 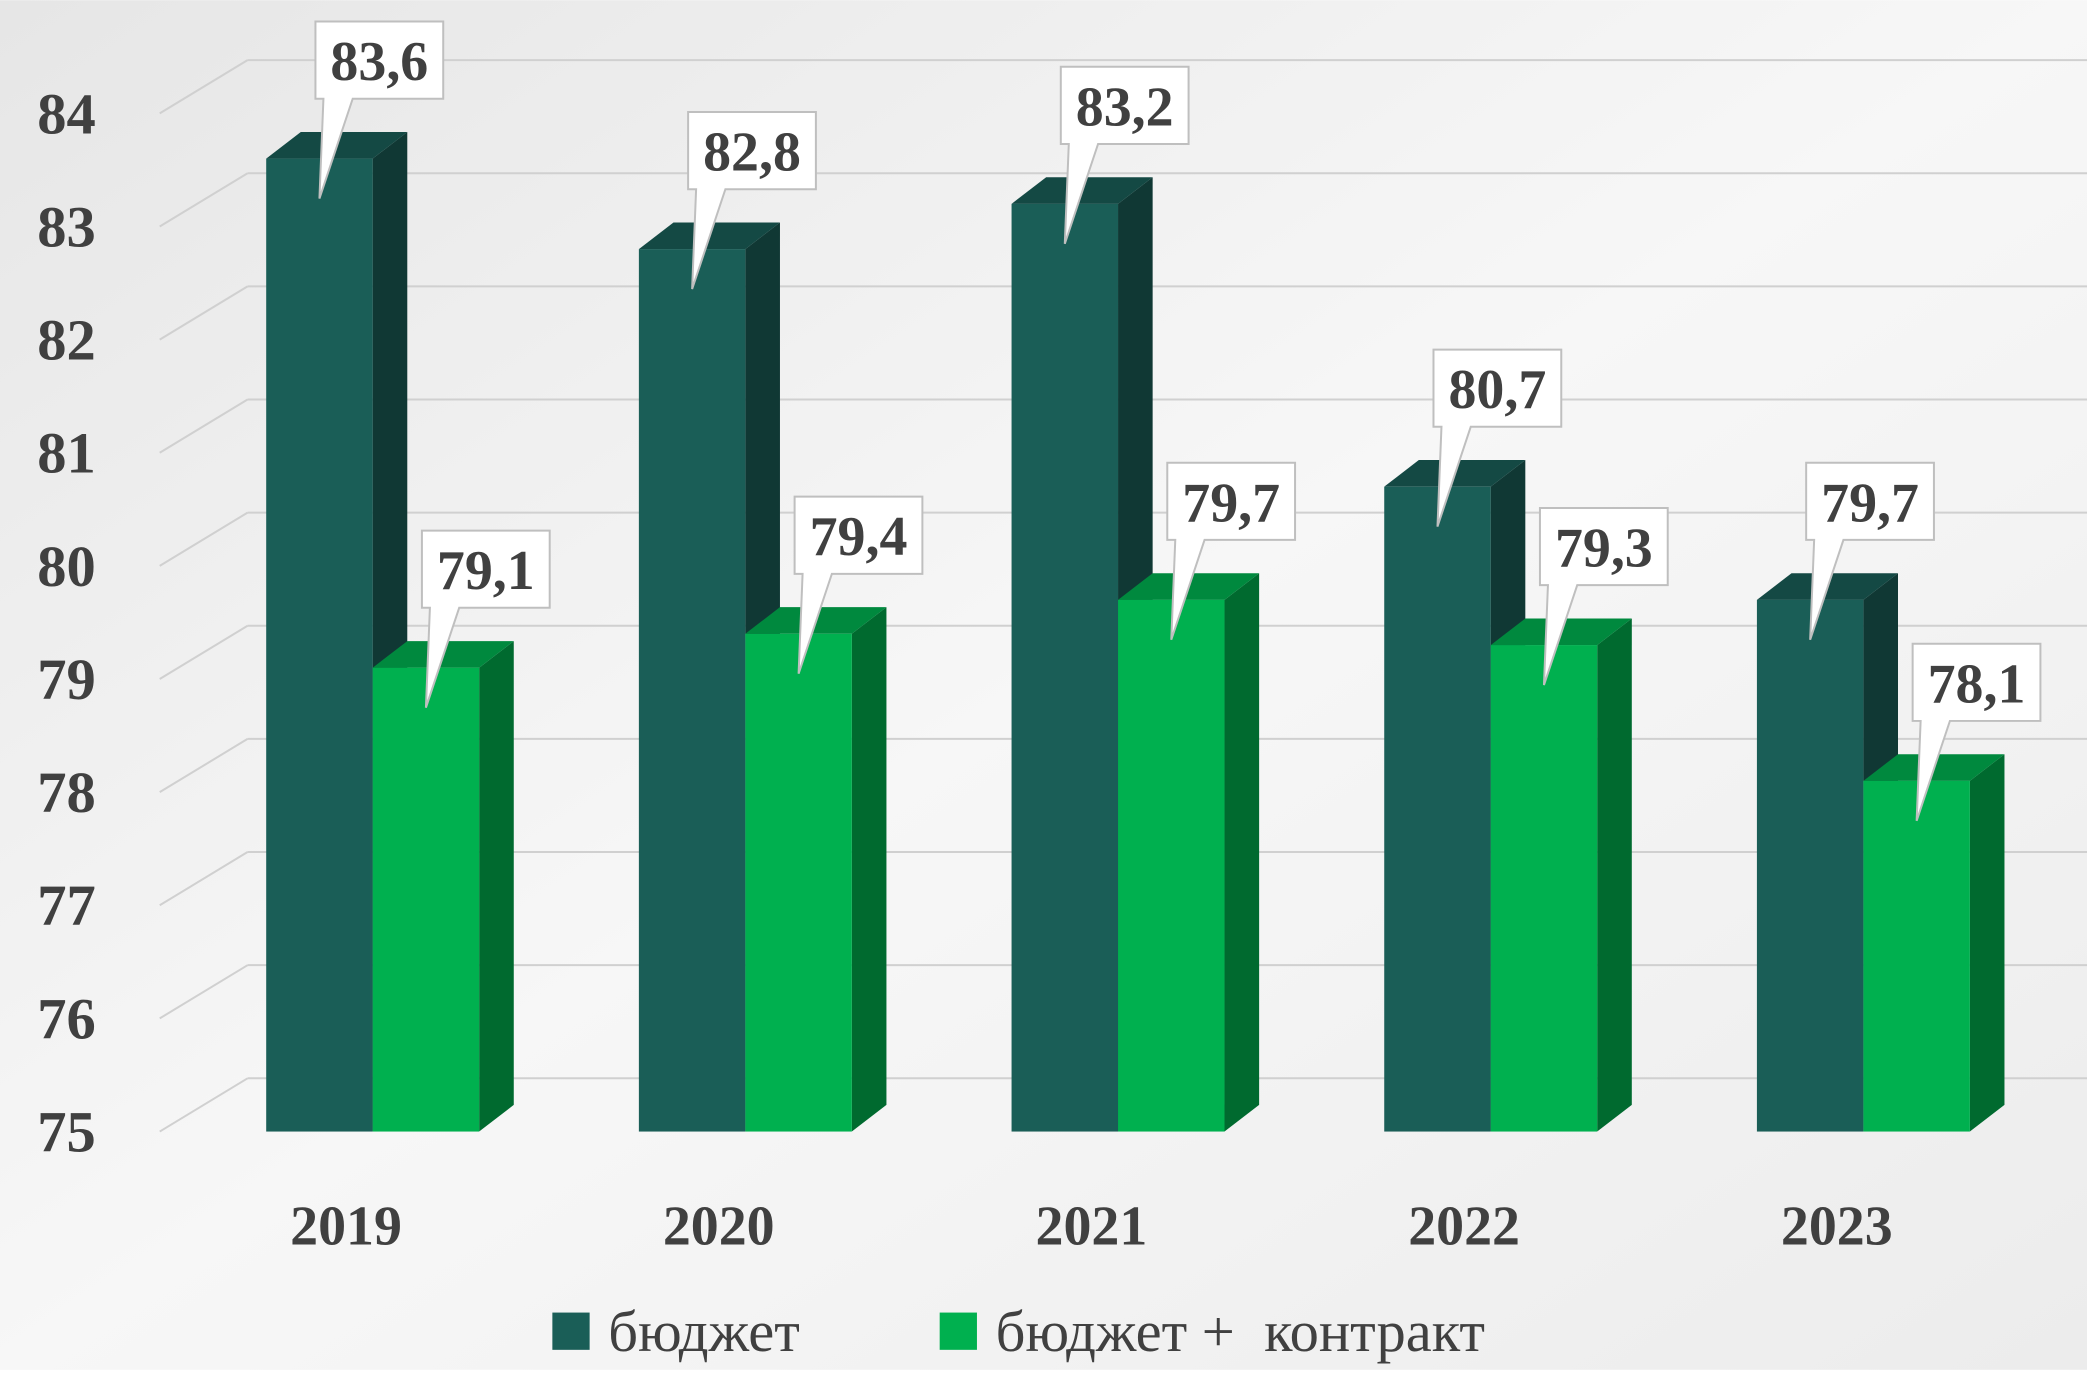 I want to click on y-tick-label: 77, so click(x=66, y=905).